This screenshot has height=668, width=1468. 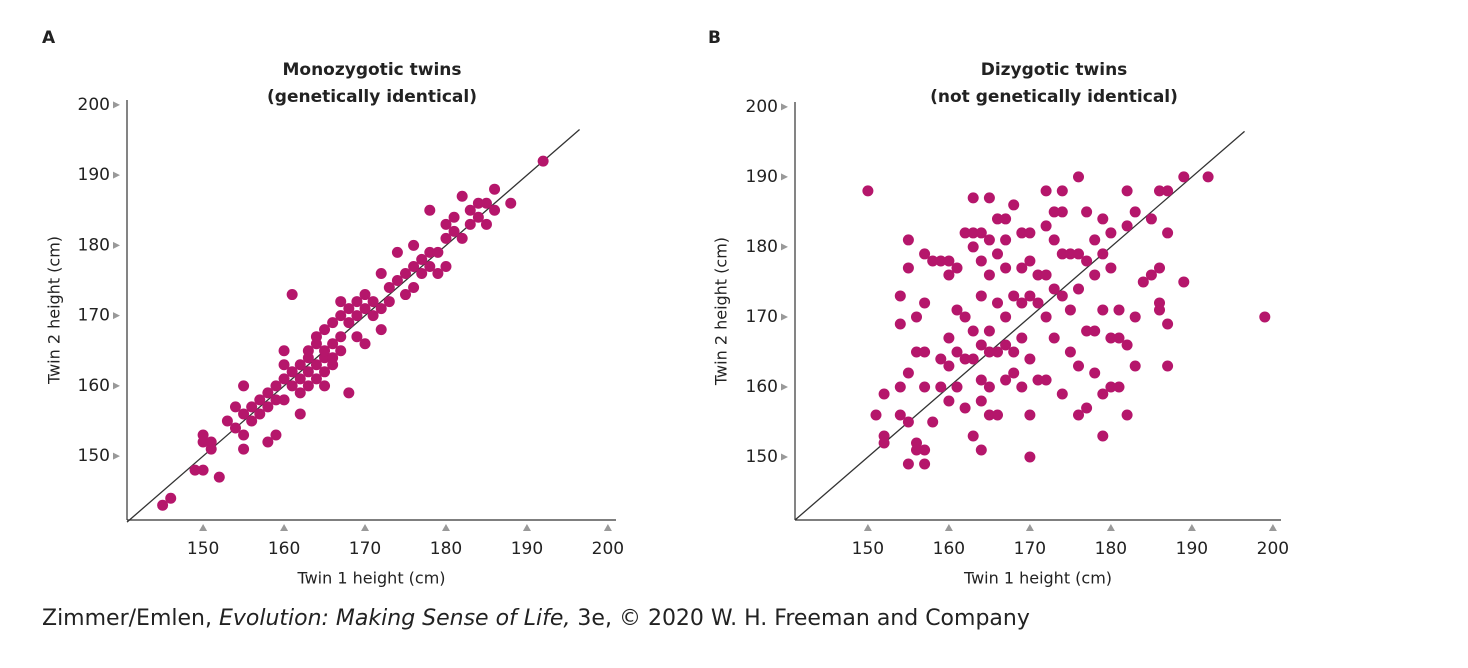 I want to click on x-tick-label: 160, so click(x=284, y=549).